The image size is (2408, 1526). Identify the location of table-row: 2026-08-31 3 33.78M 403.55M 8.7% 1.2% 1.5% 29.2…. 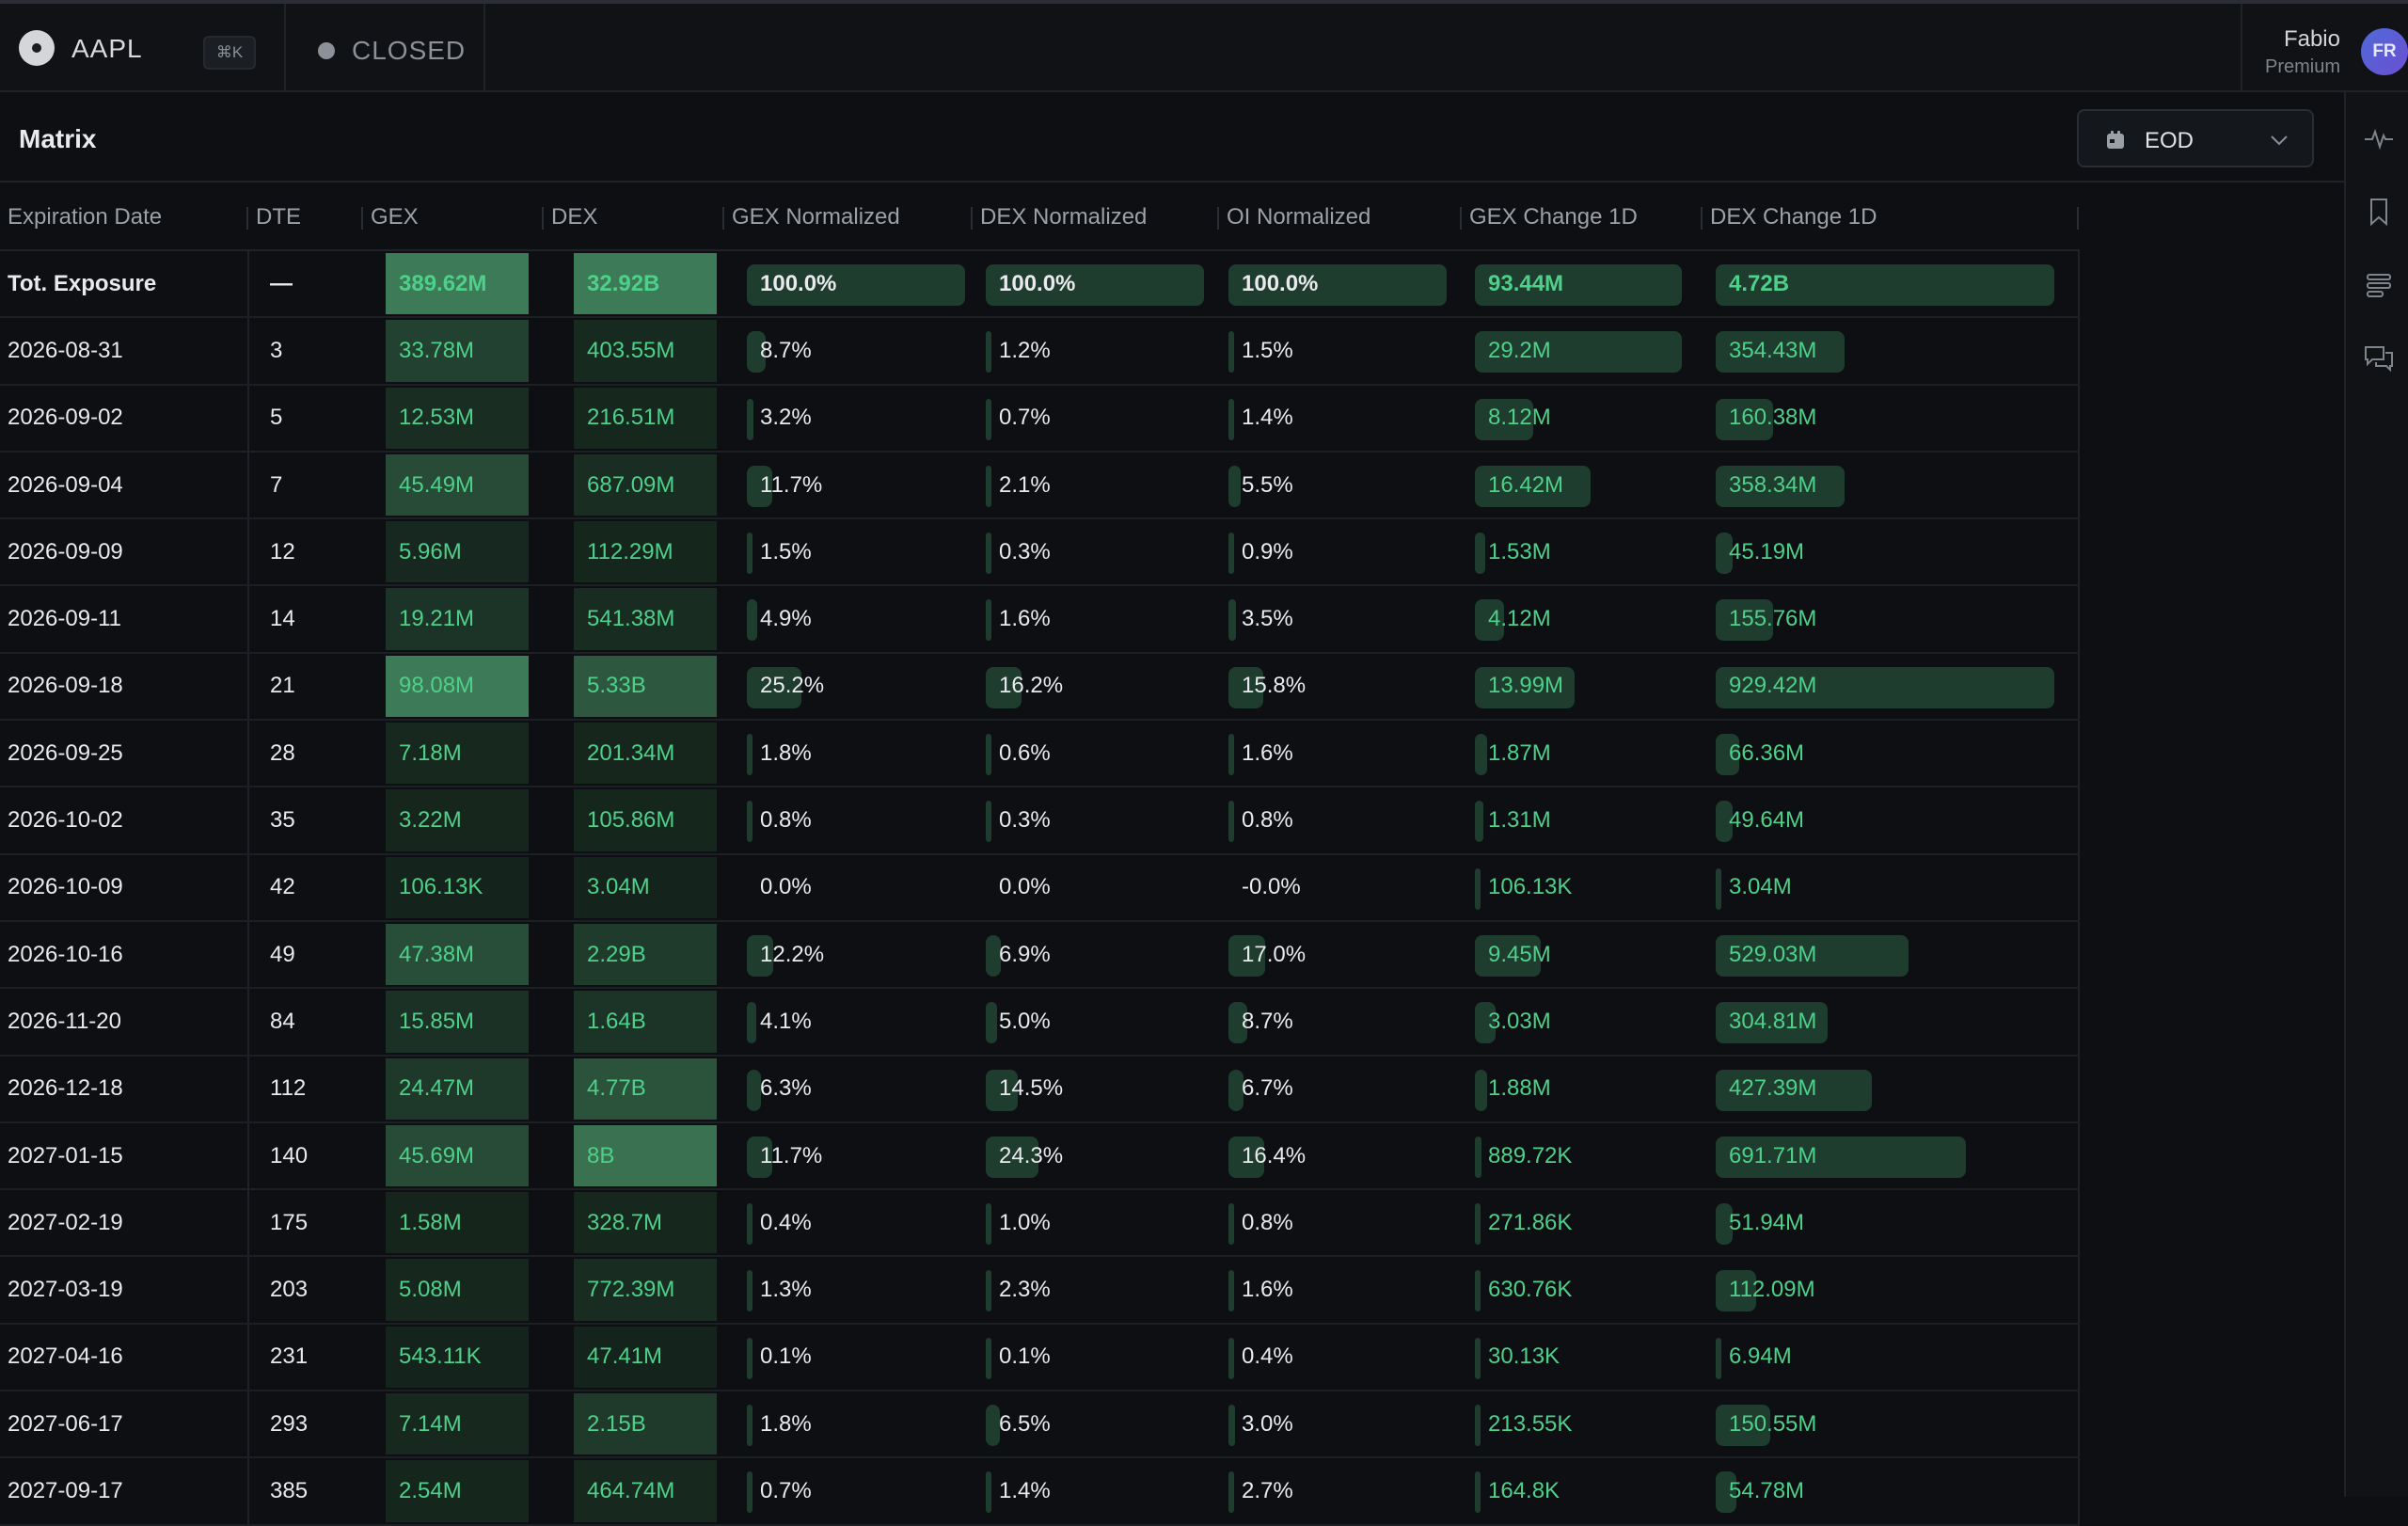
(1040, 351).